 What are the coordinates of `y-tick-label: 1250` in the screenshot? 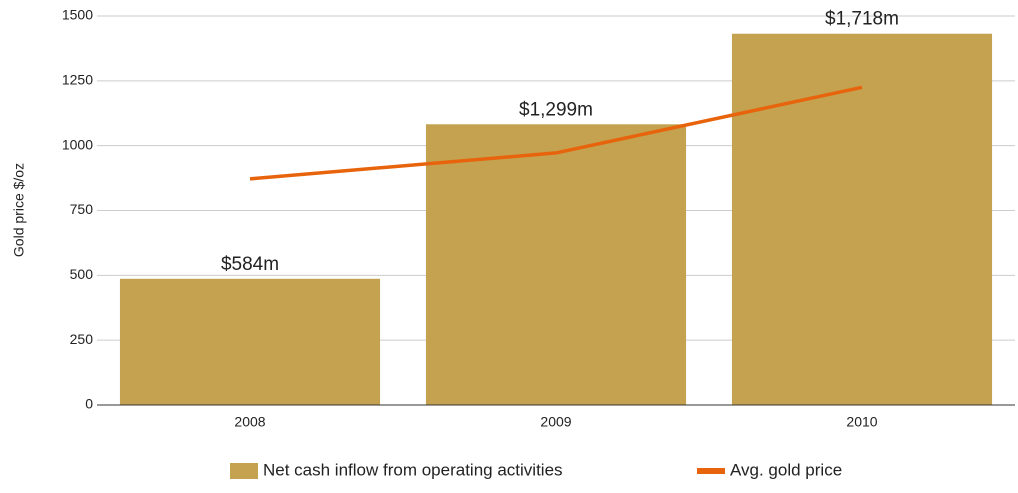 It's located at (77, 80).